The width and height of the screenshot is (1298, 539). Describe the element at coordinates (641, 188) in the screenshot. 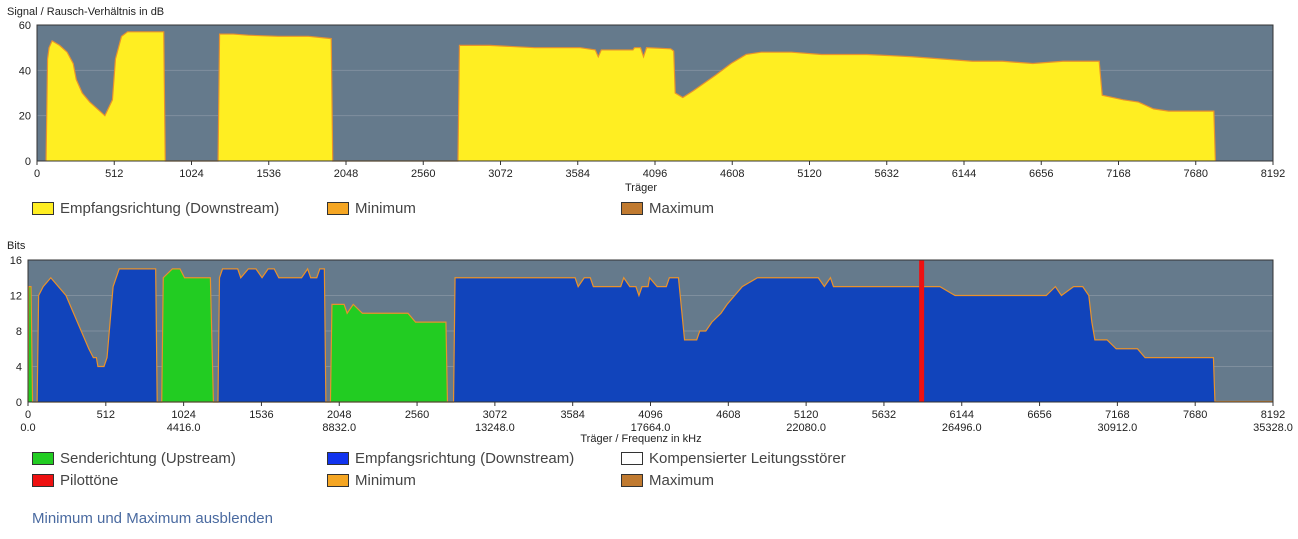

I see `snr-x-axis-label: Träger` at that location.